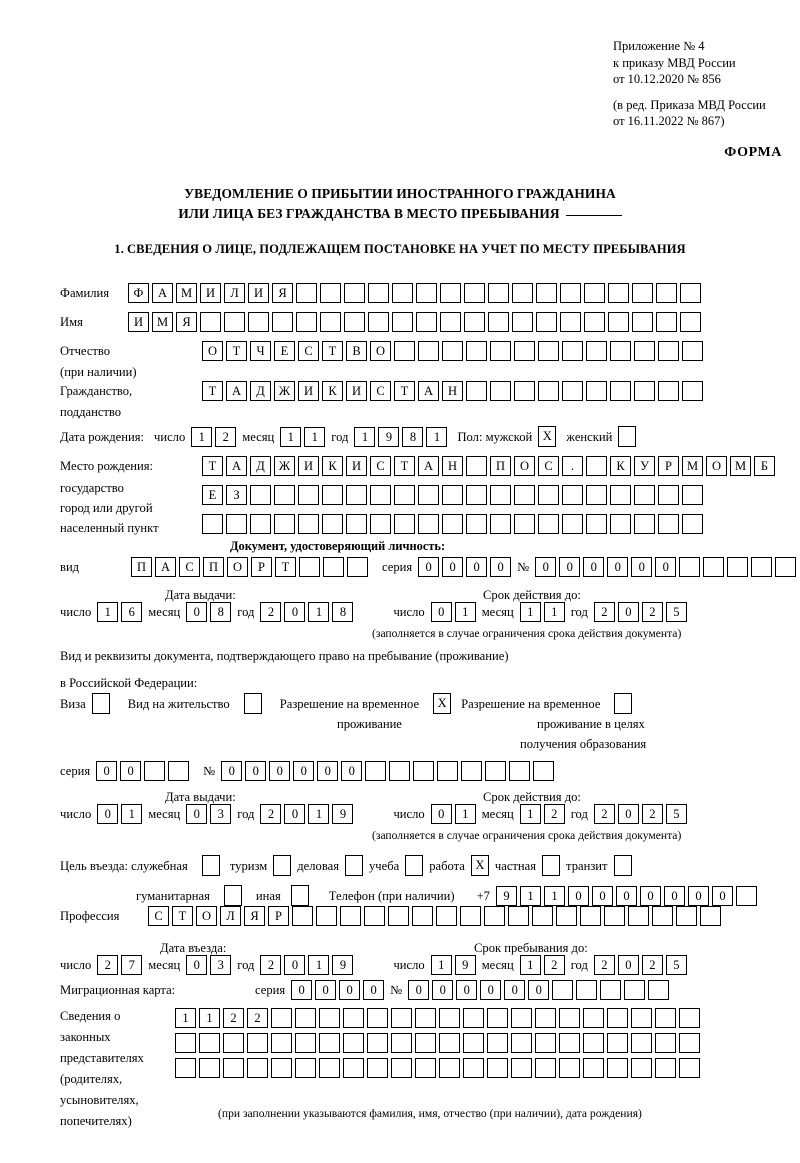  I want to click on char-cell: О, so click(524, 466).